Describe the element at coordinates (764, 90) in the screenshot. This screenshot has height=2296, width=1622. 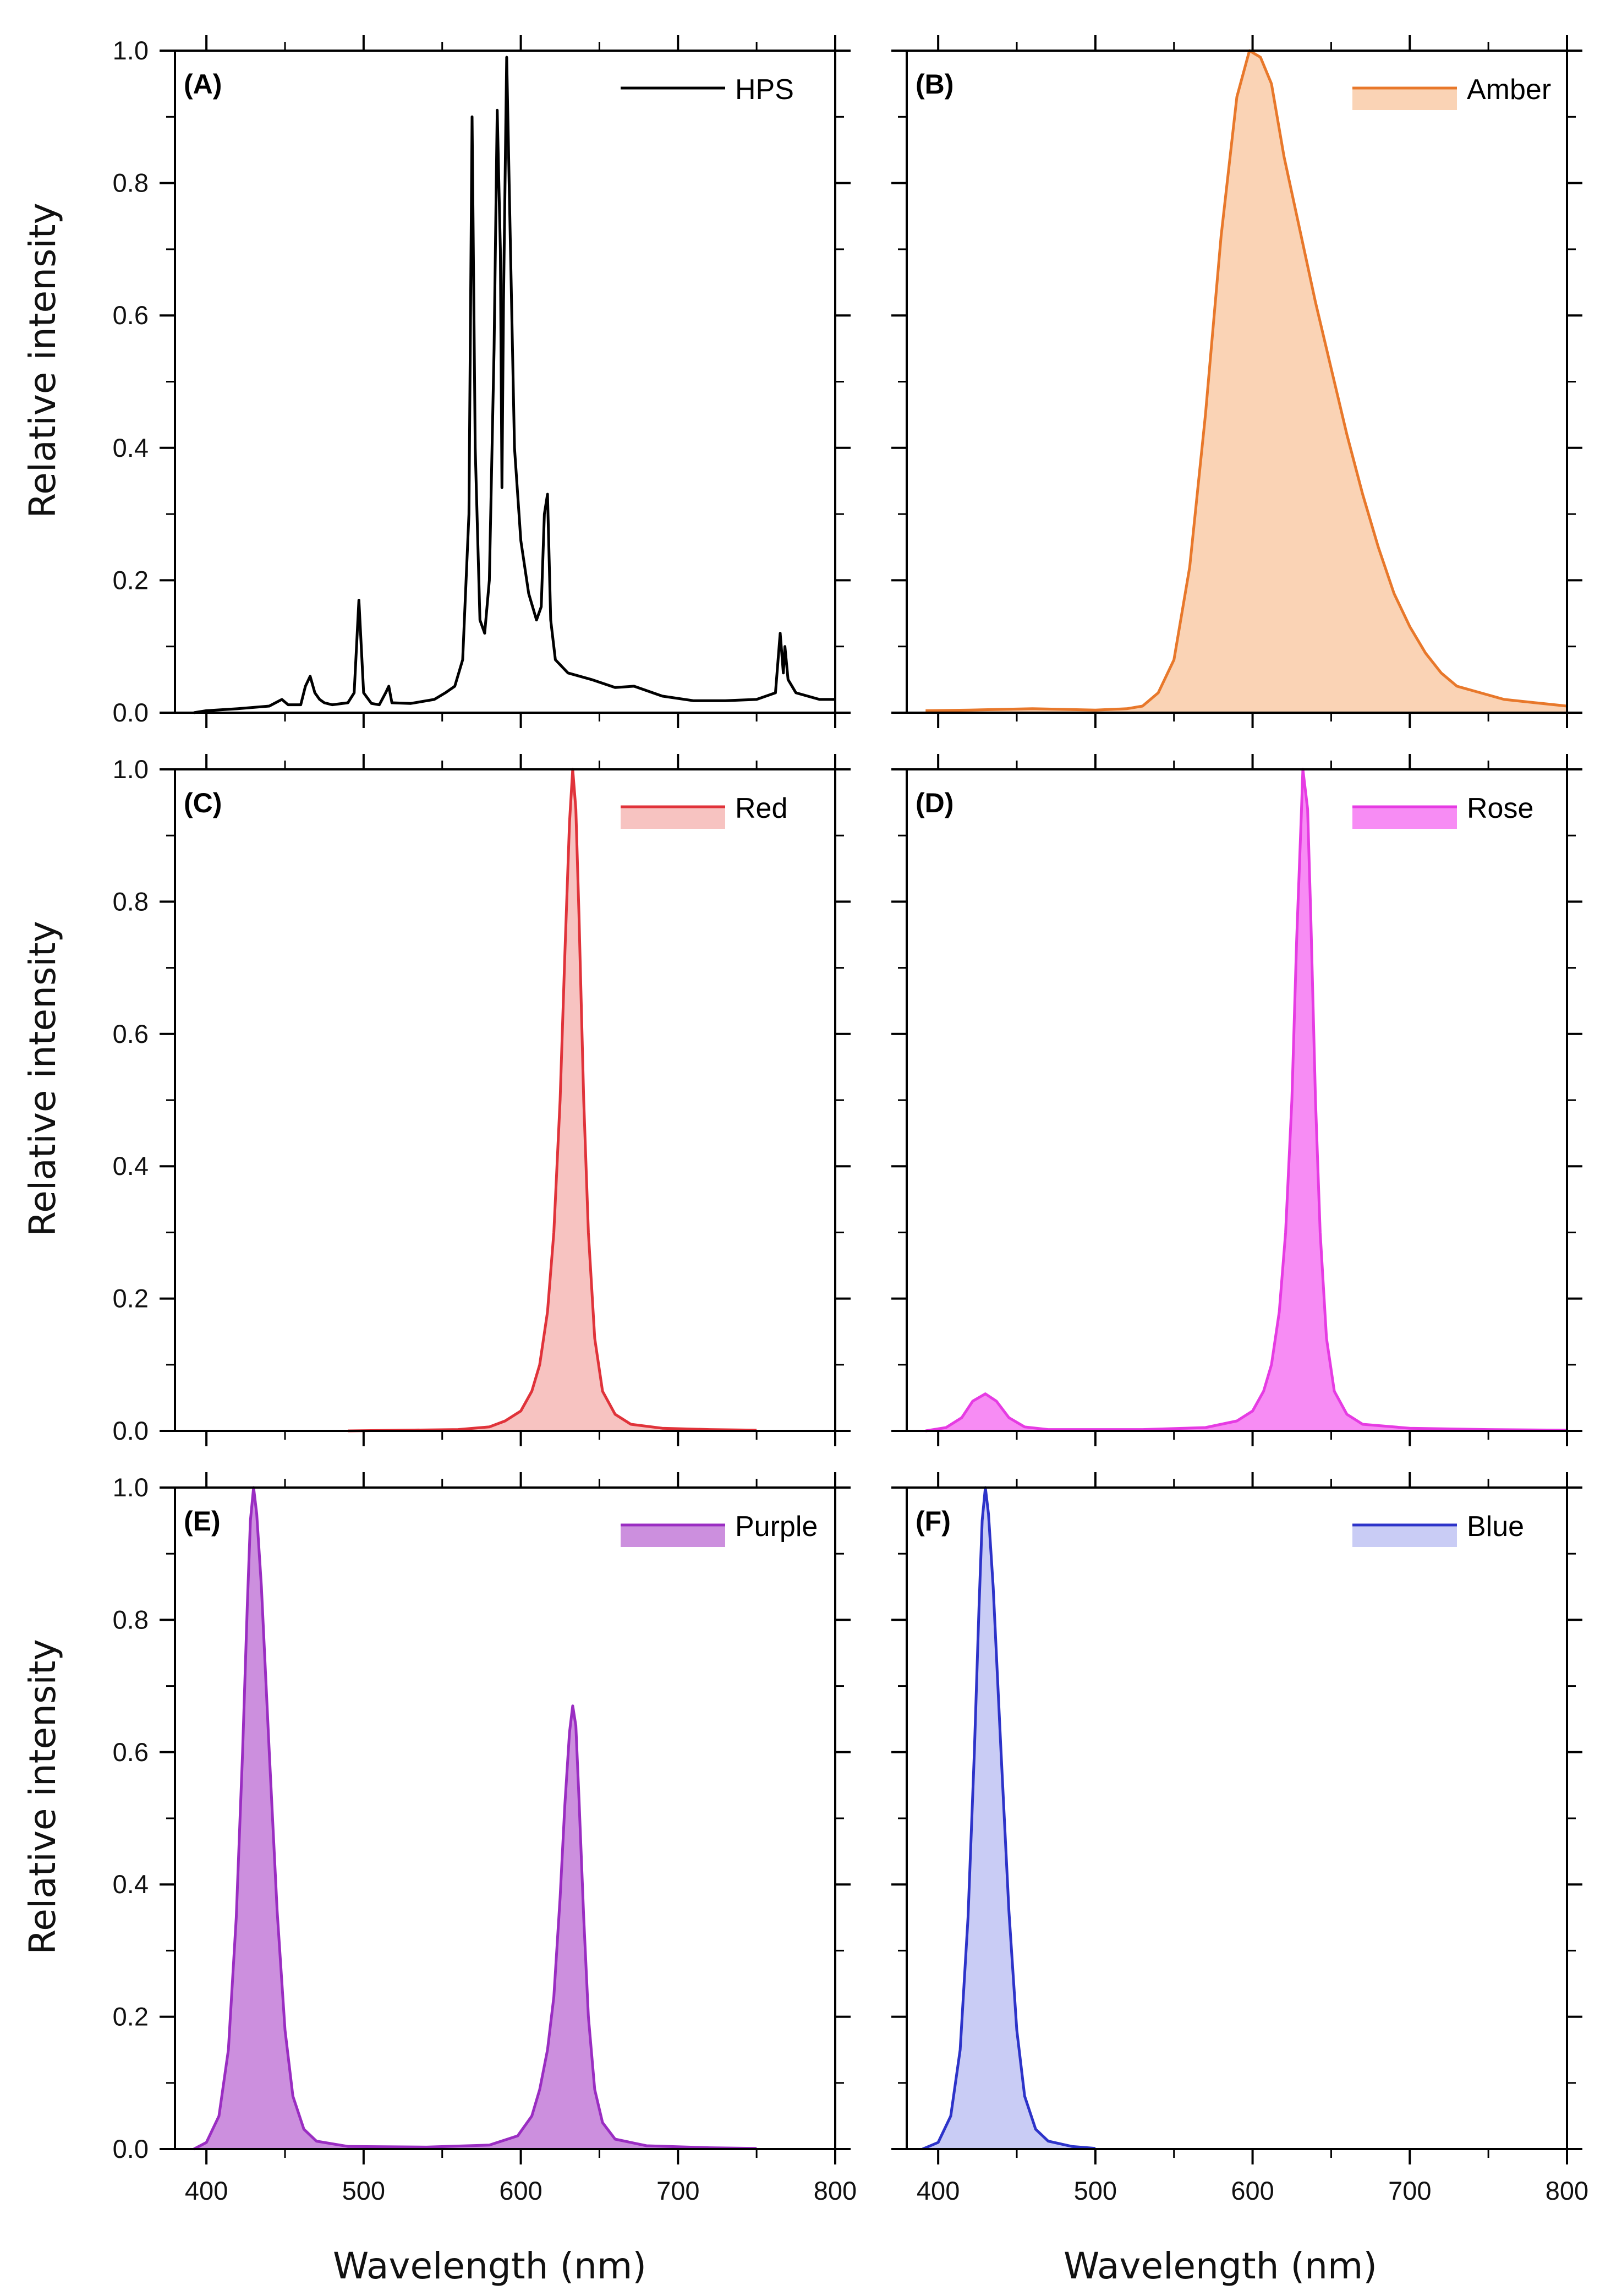
I see `legend-label-a: HPS` at that location.